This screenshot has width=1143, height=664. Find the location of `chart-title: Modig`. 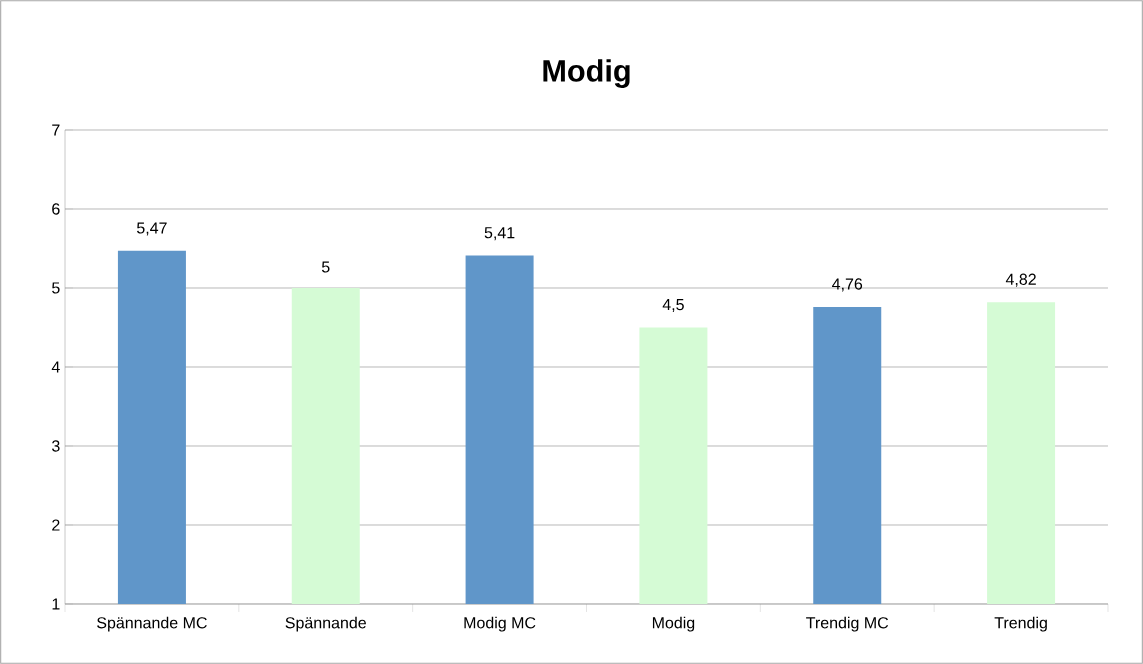

chart-title: Modig is located at coordinates (586, 73).